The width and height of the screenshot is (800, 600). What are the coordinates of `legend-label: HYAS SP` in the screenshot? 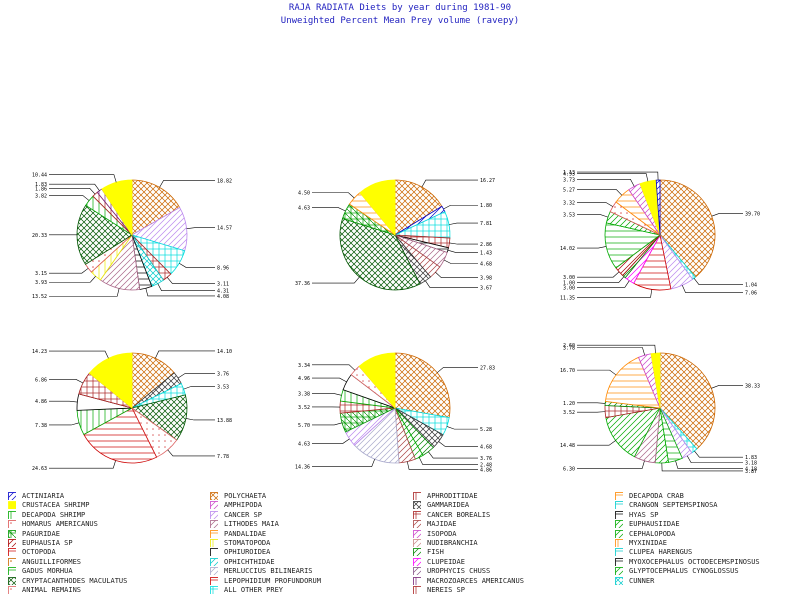 It's located at (644, 514).